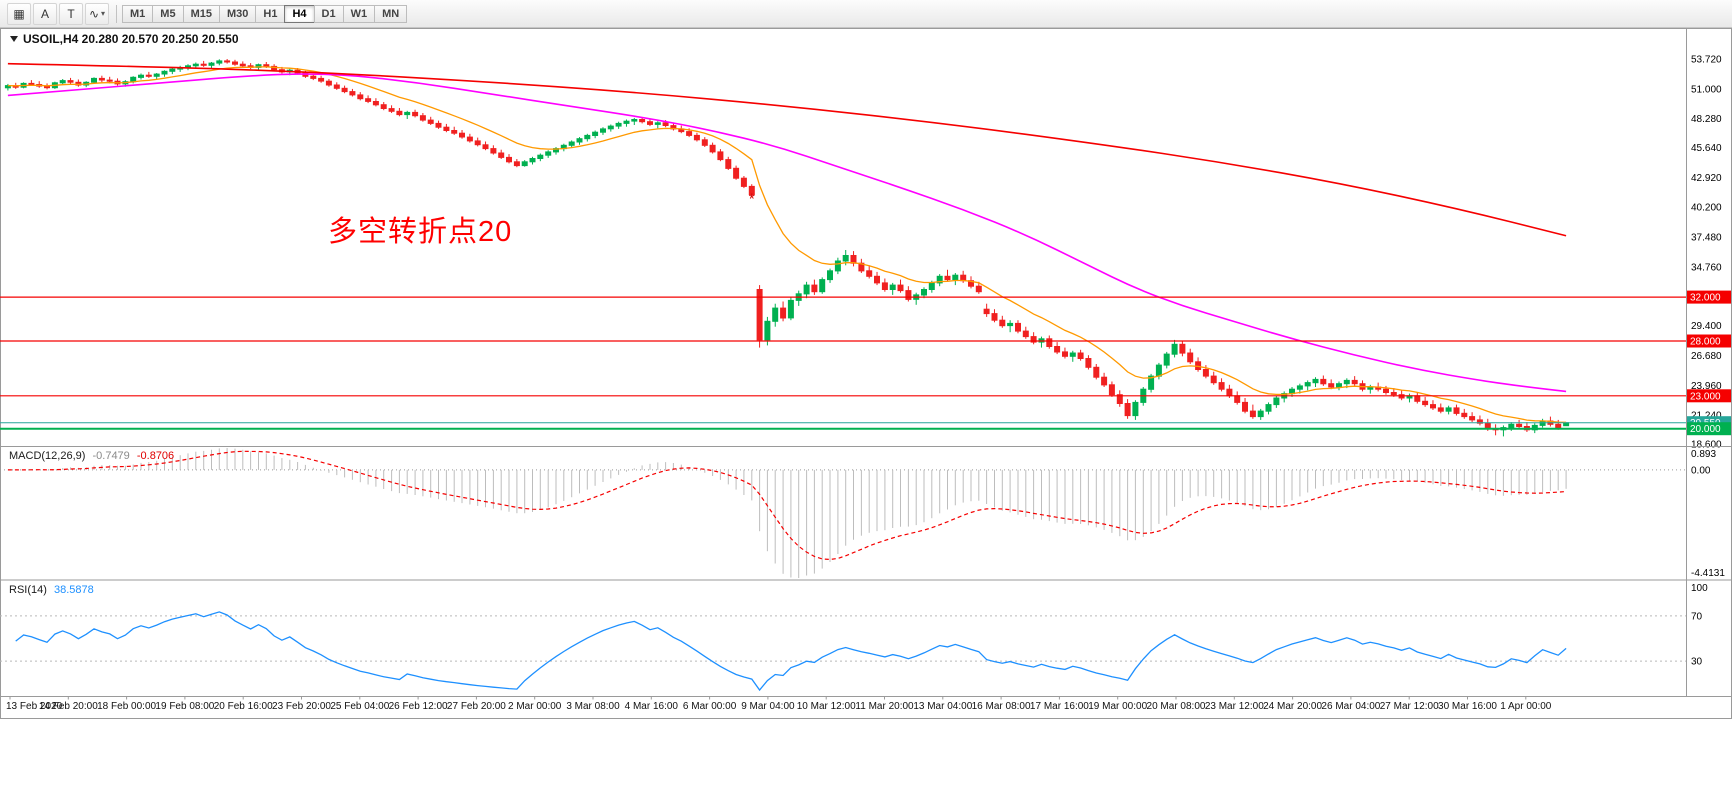 This screenshot has width=1732, height=794. I want to click on svg-text: 26 Feb 12:00, so click(418, 706).